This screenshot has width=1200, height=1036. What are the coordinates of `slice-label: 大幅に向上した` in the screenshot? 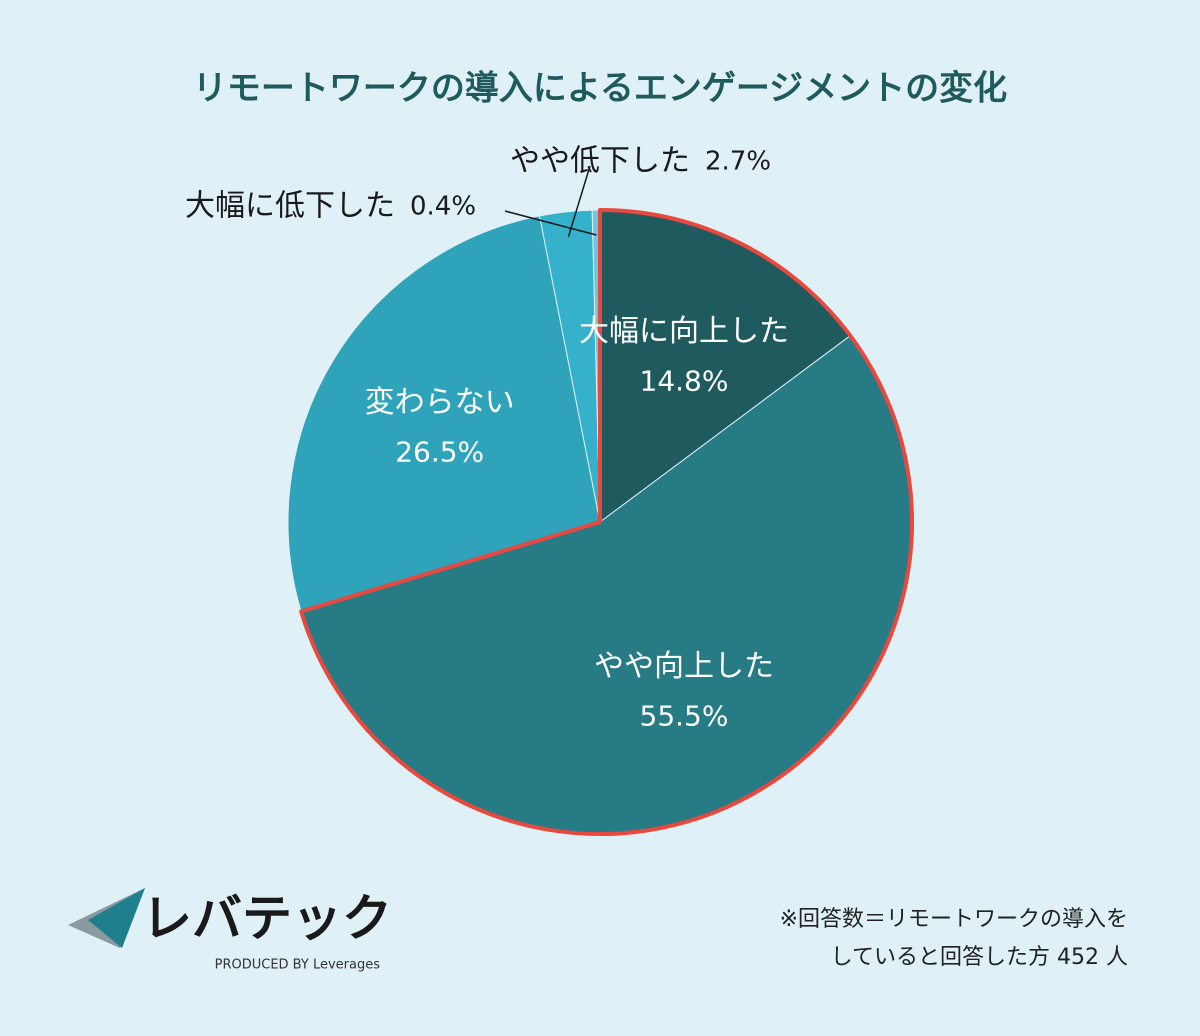 It's located at (684, 331).